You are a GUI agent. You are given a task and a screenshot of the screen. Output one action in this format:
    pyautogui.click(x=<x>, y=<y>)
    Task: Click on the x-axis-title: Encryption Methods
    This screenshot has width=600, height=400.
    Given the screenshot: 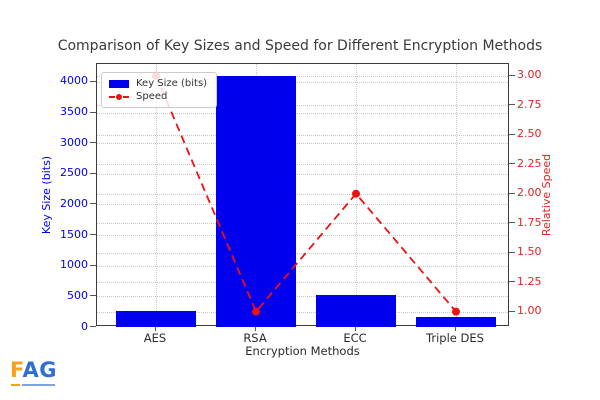 What is the action you would take?
    pyautogui.click(x=302, y=351)
    